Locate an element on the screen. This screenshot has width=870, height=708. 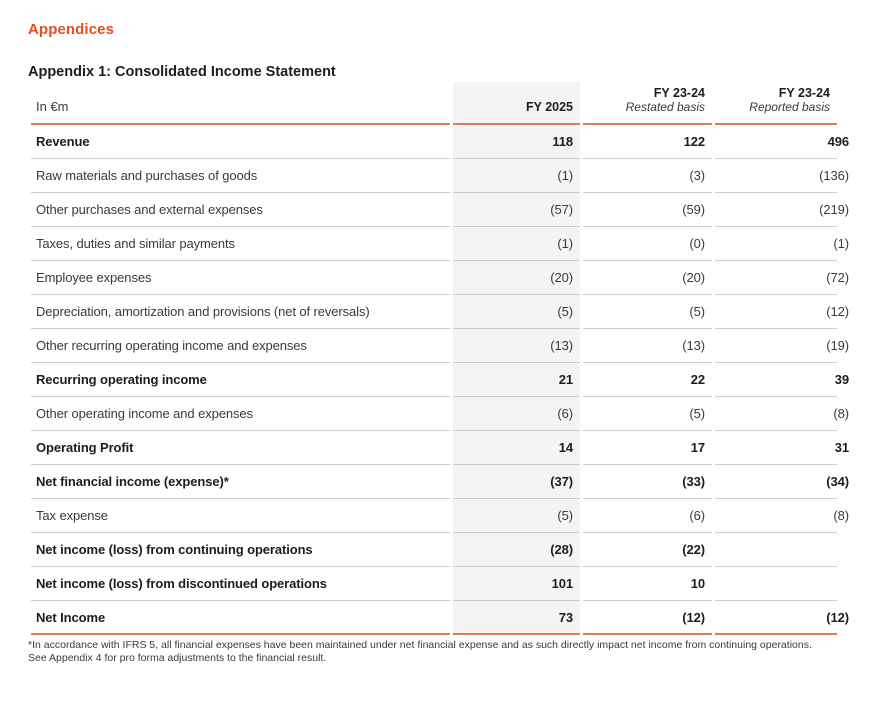
cell-reported: 31 is located at coordinates (782, 448).